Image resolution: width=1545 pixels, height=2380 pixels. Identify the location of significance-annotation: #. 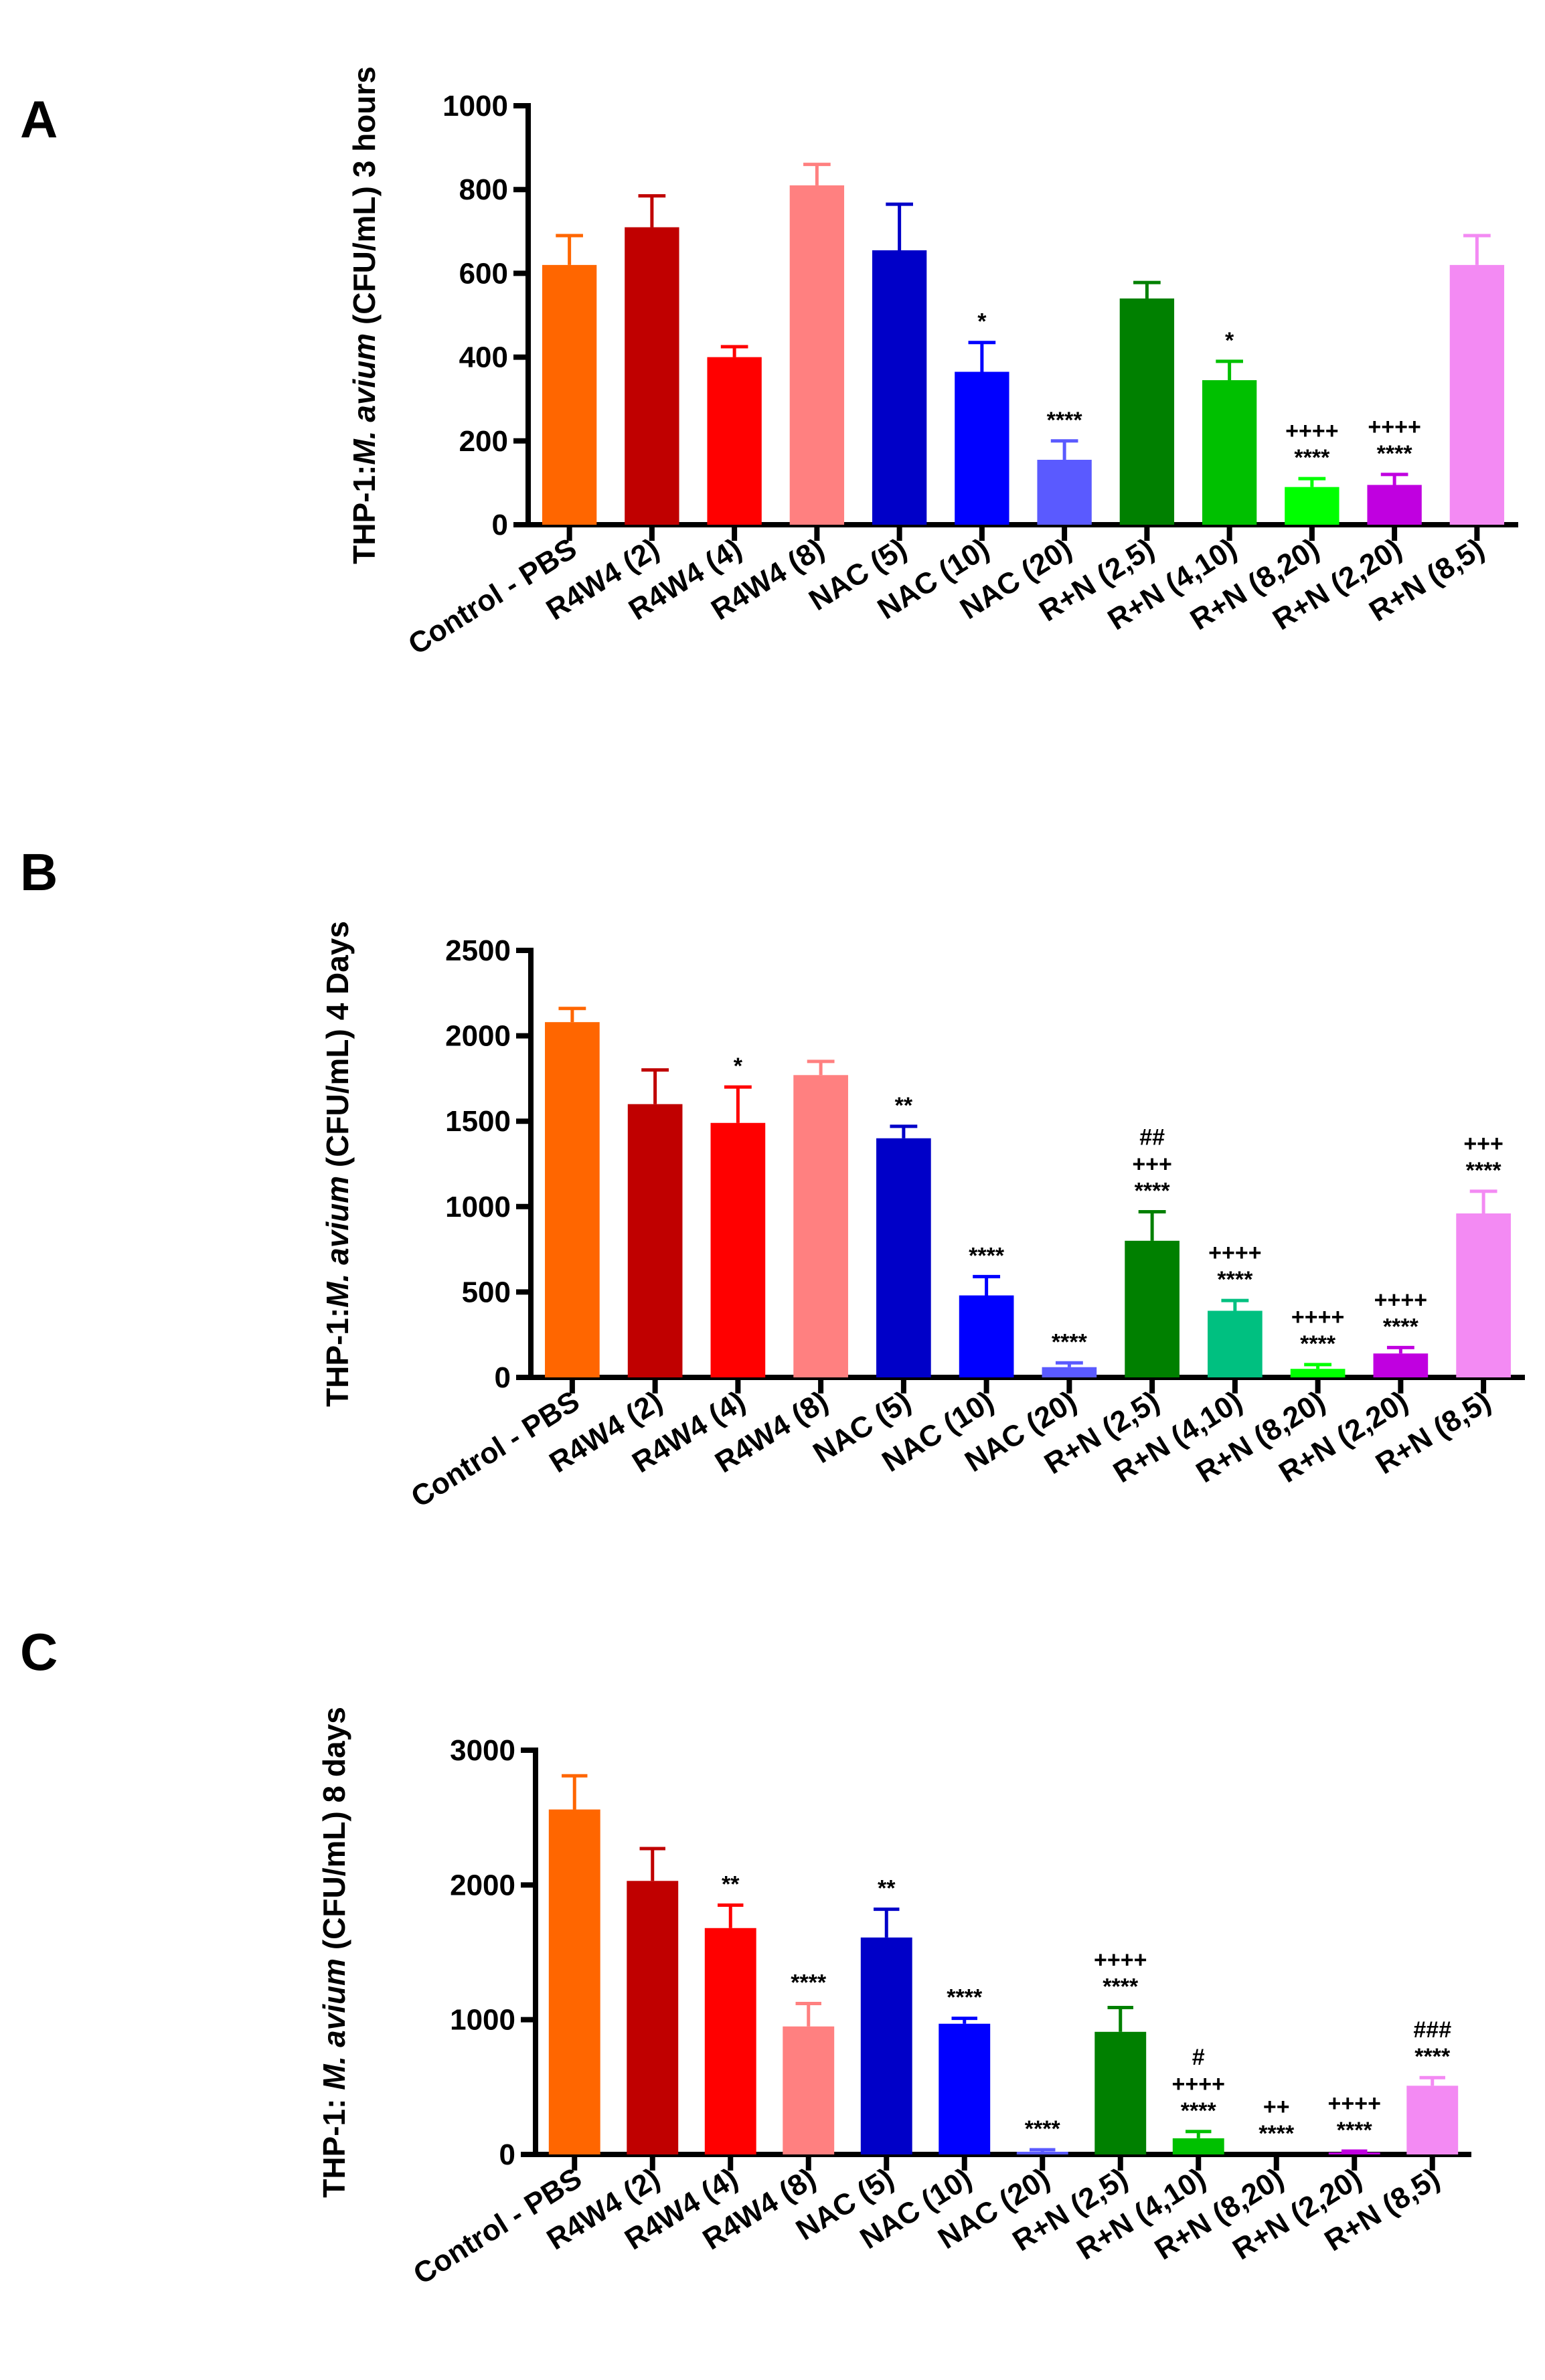
(1198, 2057).